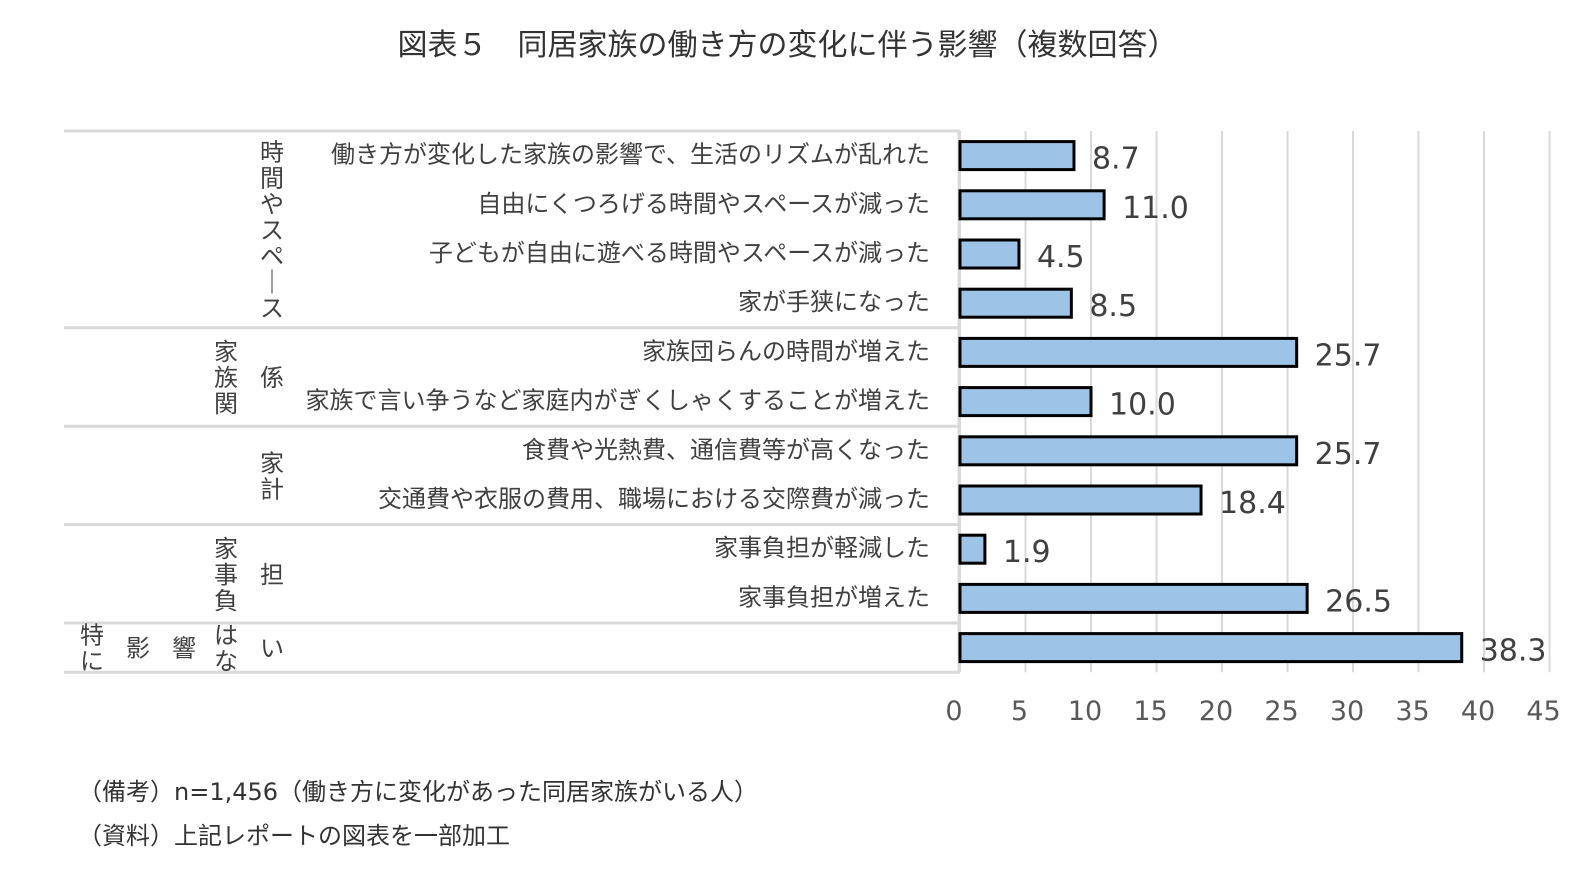 This screenshot has width=1575, height=873. Describe the element at coordinates (1513, 651) in the screenshot. I see `data-label: 38.3` at that location.